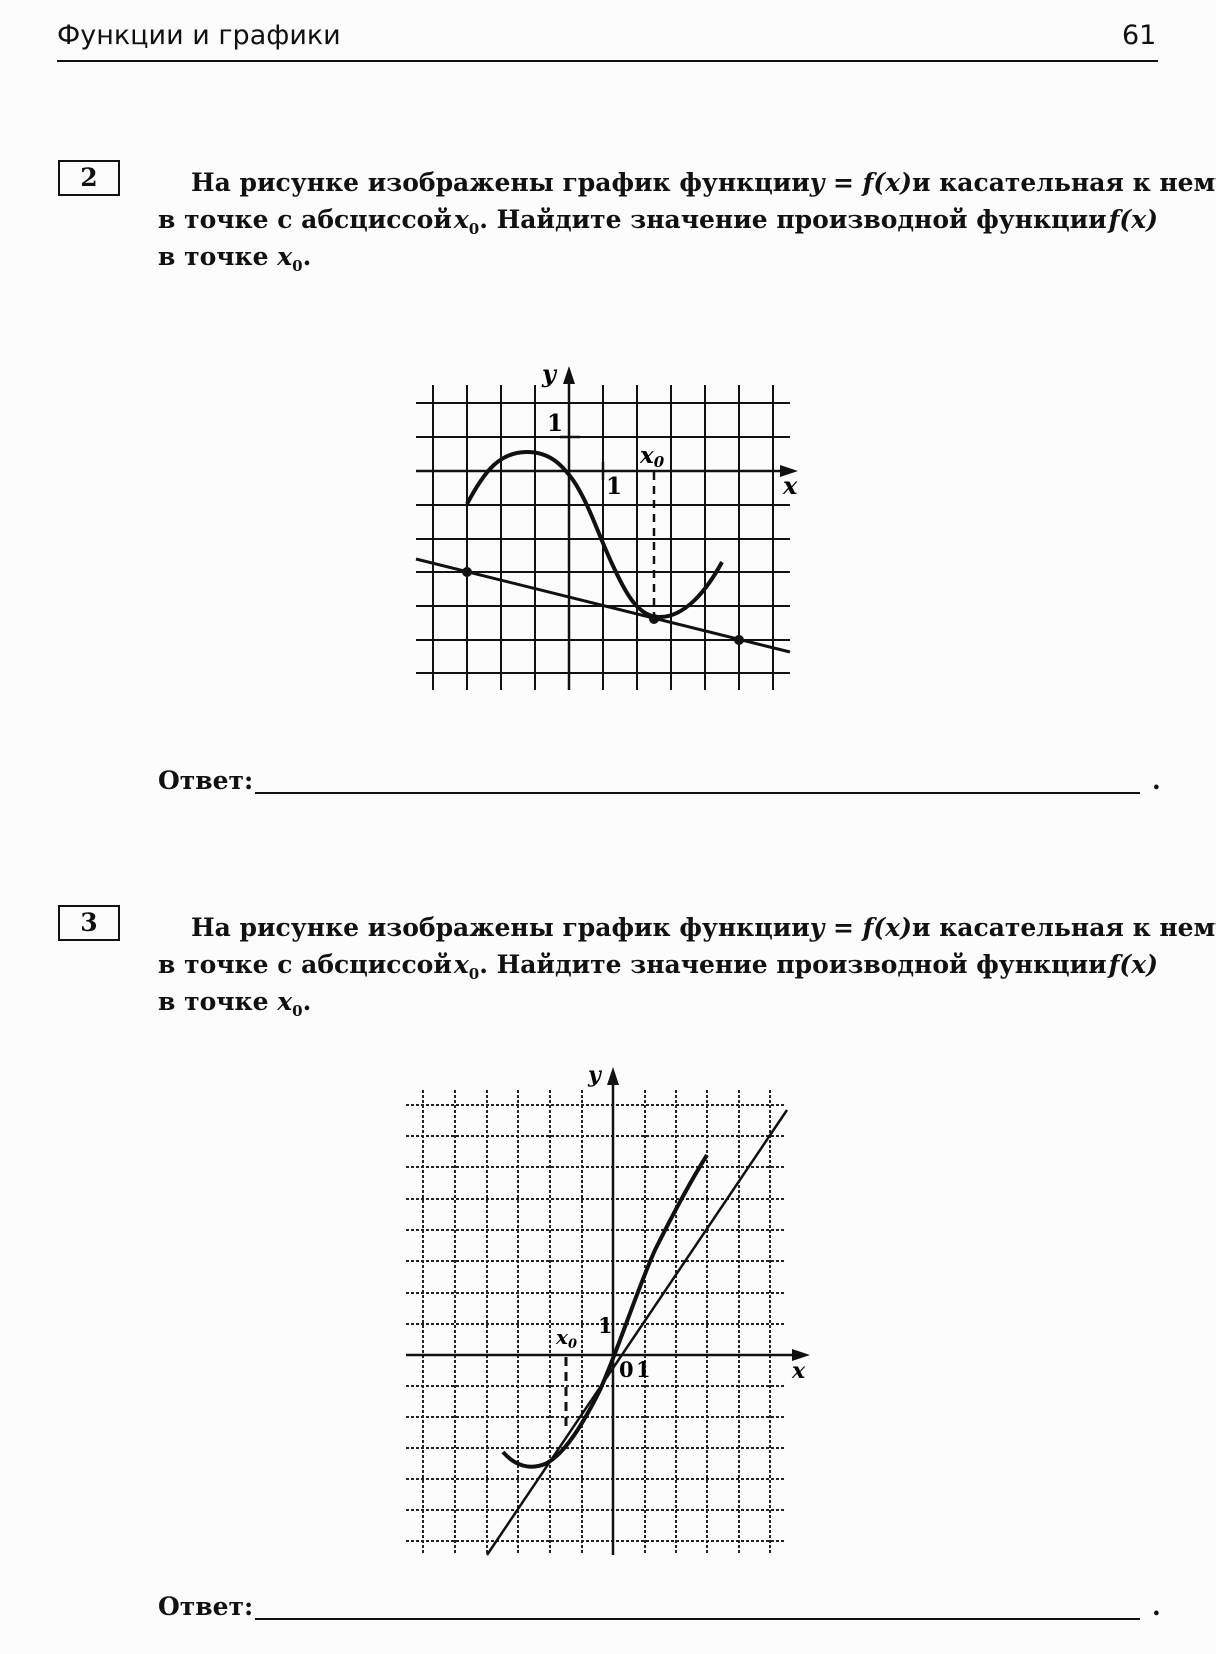 The image size is (1216, 1654). Describe the element at coordinates (89, 178) in the screenshot. I see `problem-number: 2` at that location.